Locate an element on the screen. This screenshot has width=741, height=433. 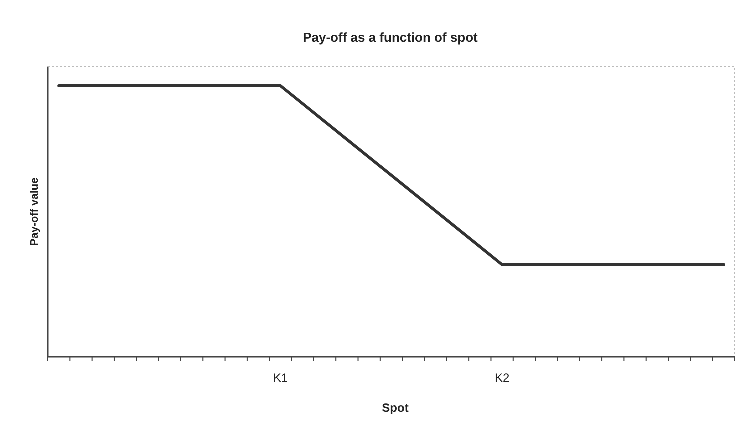
x-tick-label: K2 is located at coordinates (502, 378).